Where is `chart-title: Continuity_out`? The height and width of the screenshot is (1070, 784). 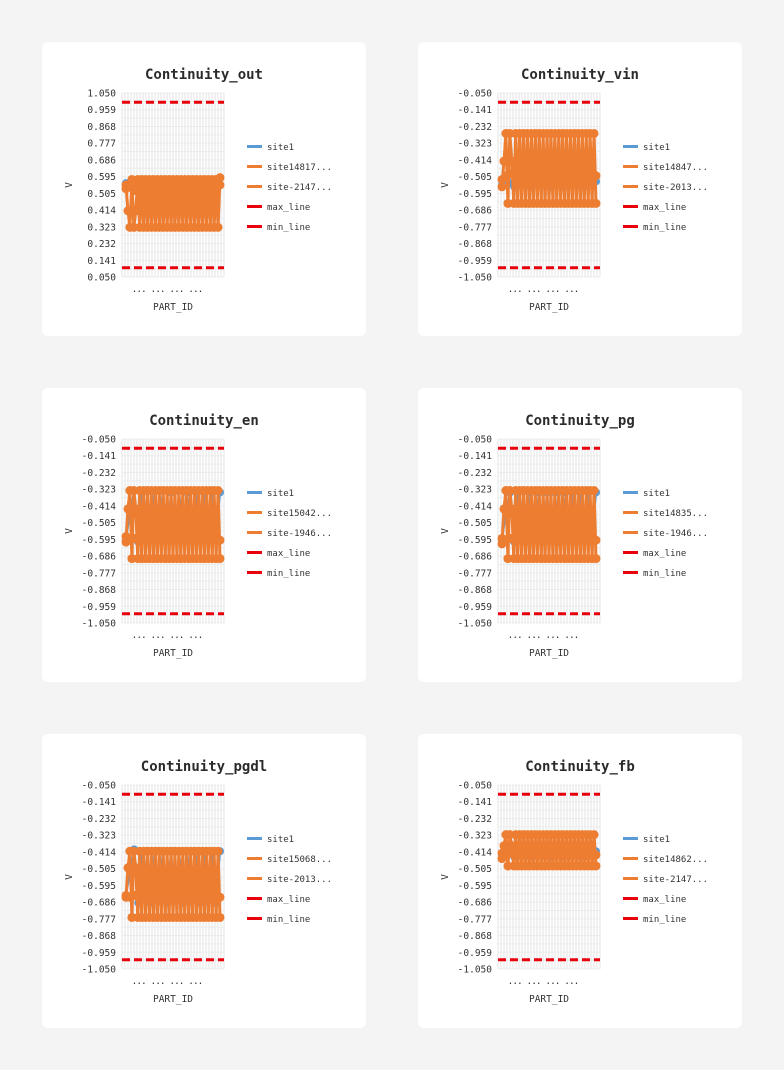
chart-title: Continuity_out is located at coordinates (204, 75).